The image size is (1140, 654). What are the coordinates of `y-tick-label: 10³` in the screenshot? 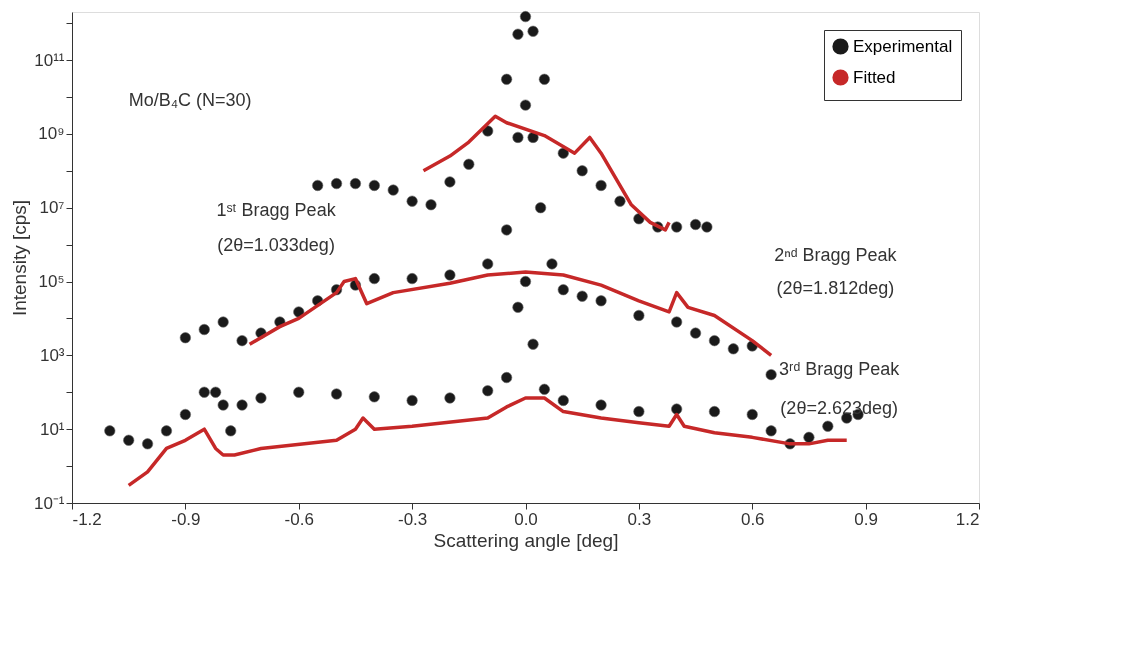 It's located at (52, 355).